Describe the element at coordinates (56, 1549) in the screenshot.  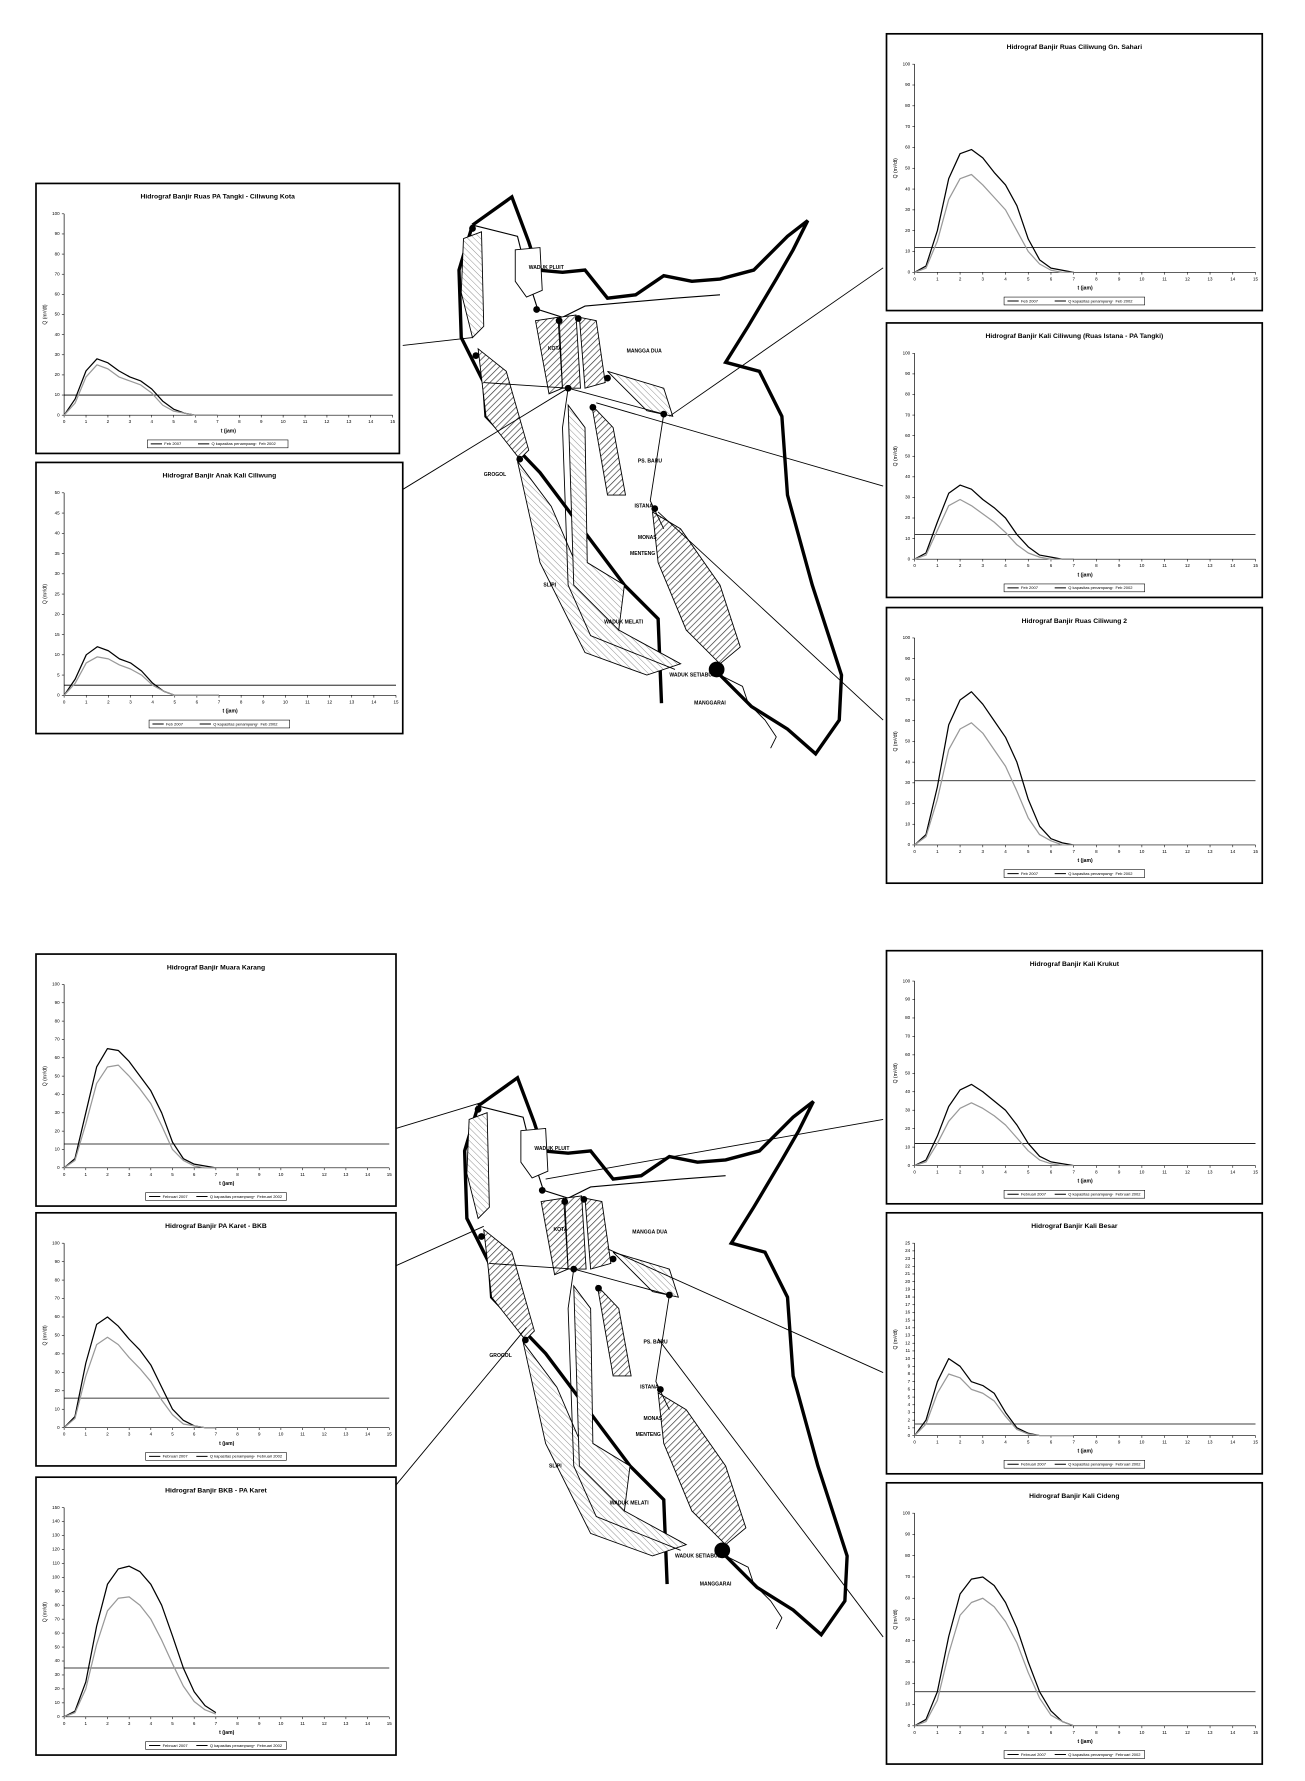
I see `y-tick-label: 120` at that location.